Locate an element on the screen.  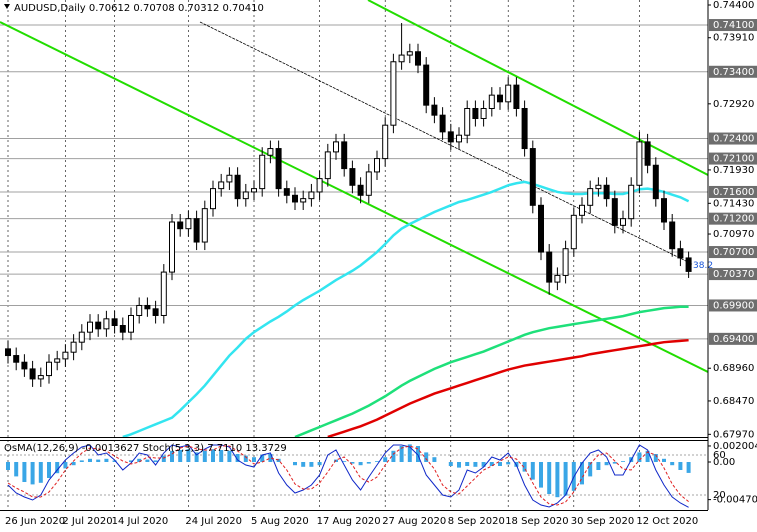
stochastic-line is located at coordinates (348, 475).